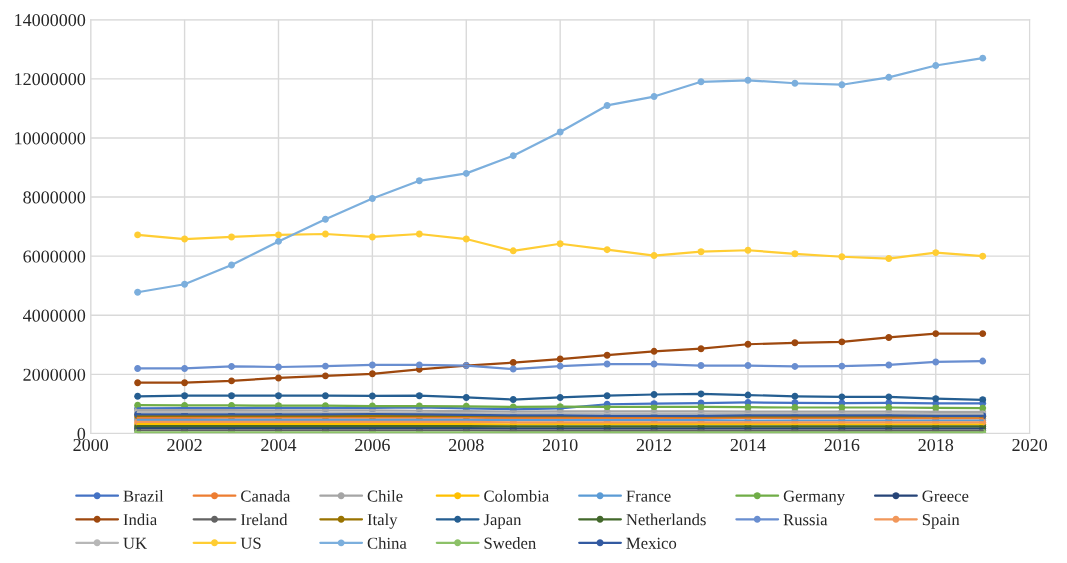  What do you see at coordinates (135, 543) in the screenshot?
I see `legend-label: UK` at bounding box center [135, 543].